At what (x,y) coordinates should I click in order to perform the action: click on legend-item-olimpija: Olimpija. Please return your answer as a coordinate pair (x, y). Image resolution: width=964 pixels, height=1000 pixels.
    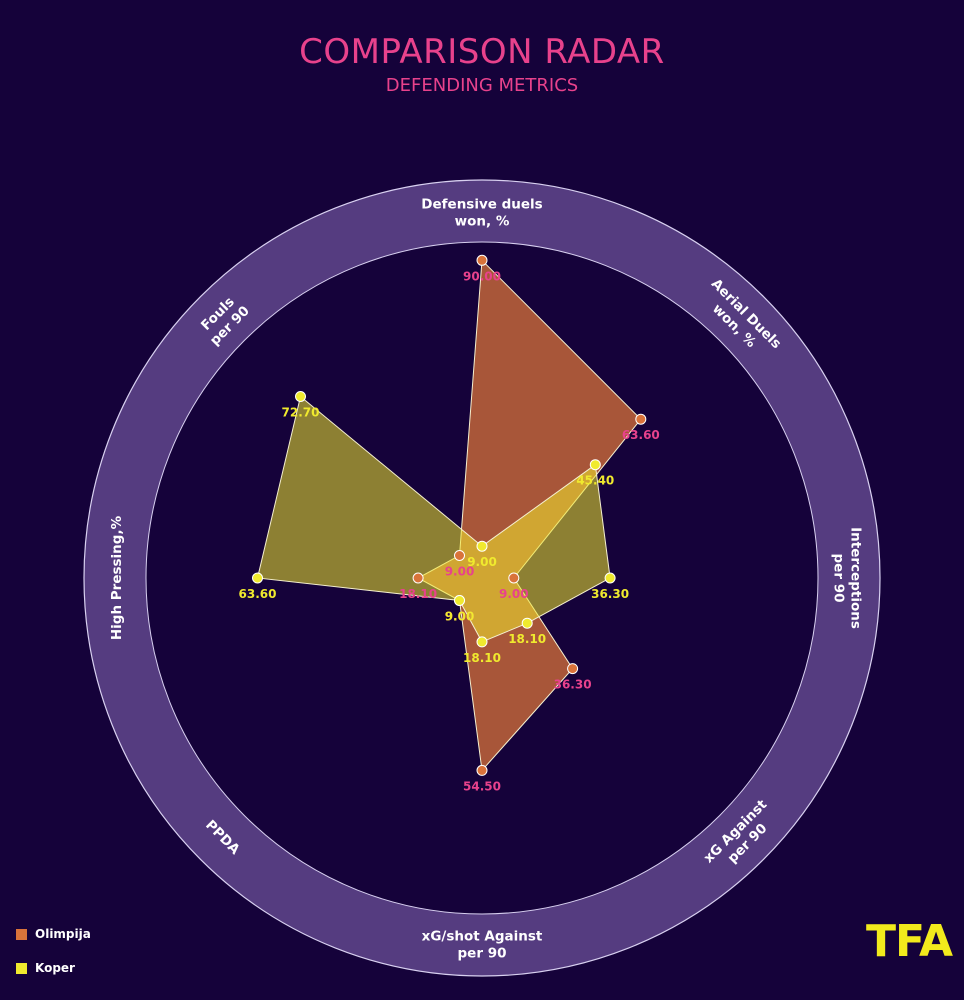
    Looking at the image, I should click on (53, 934).